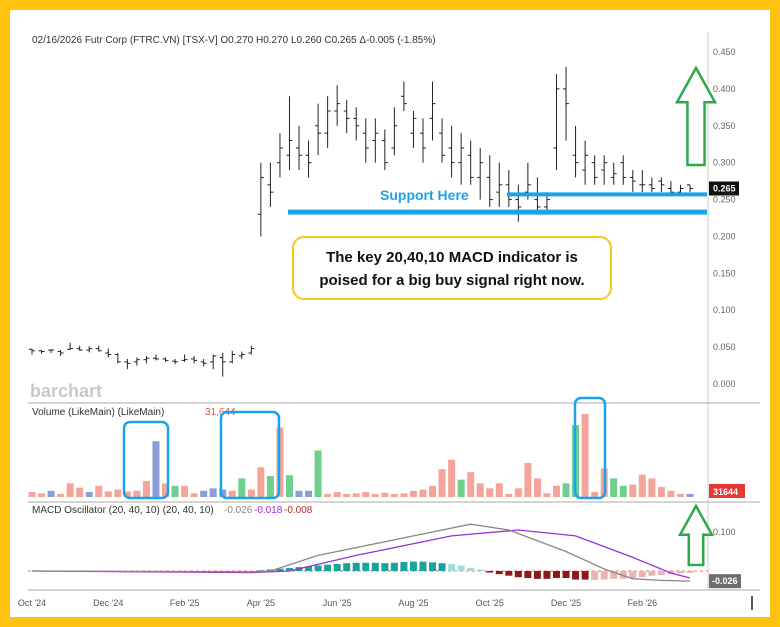  I want to click on price-tick-label: 0.100, so click(724, 310).